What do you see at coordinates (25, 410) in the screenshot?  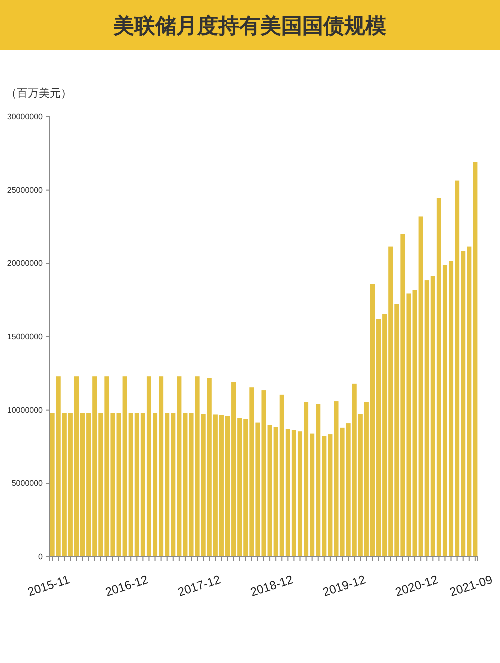 I see `y-tick-label: 10000000` at bounding box center [25, 410].